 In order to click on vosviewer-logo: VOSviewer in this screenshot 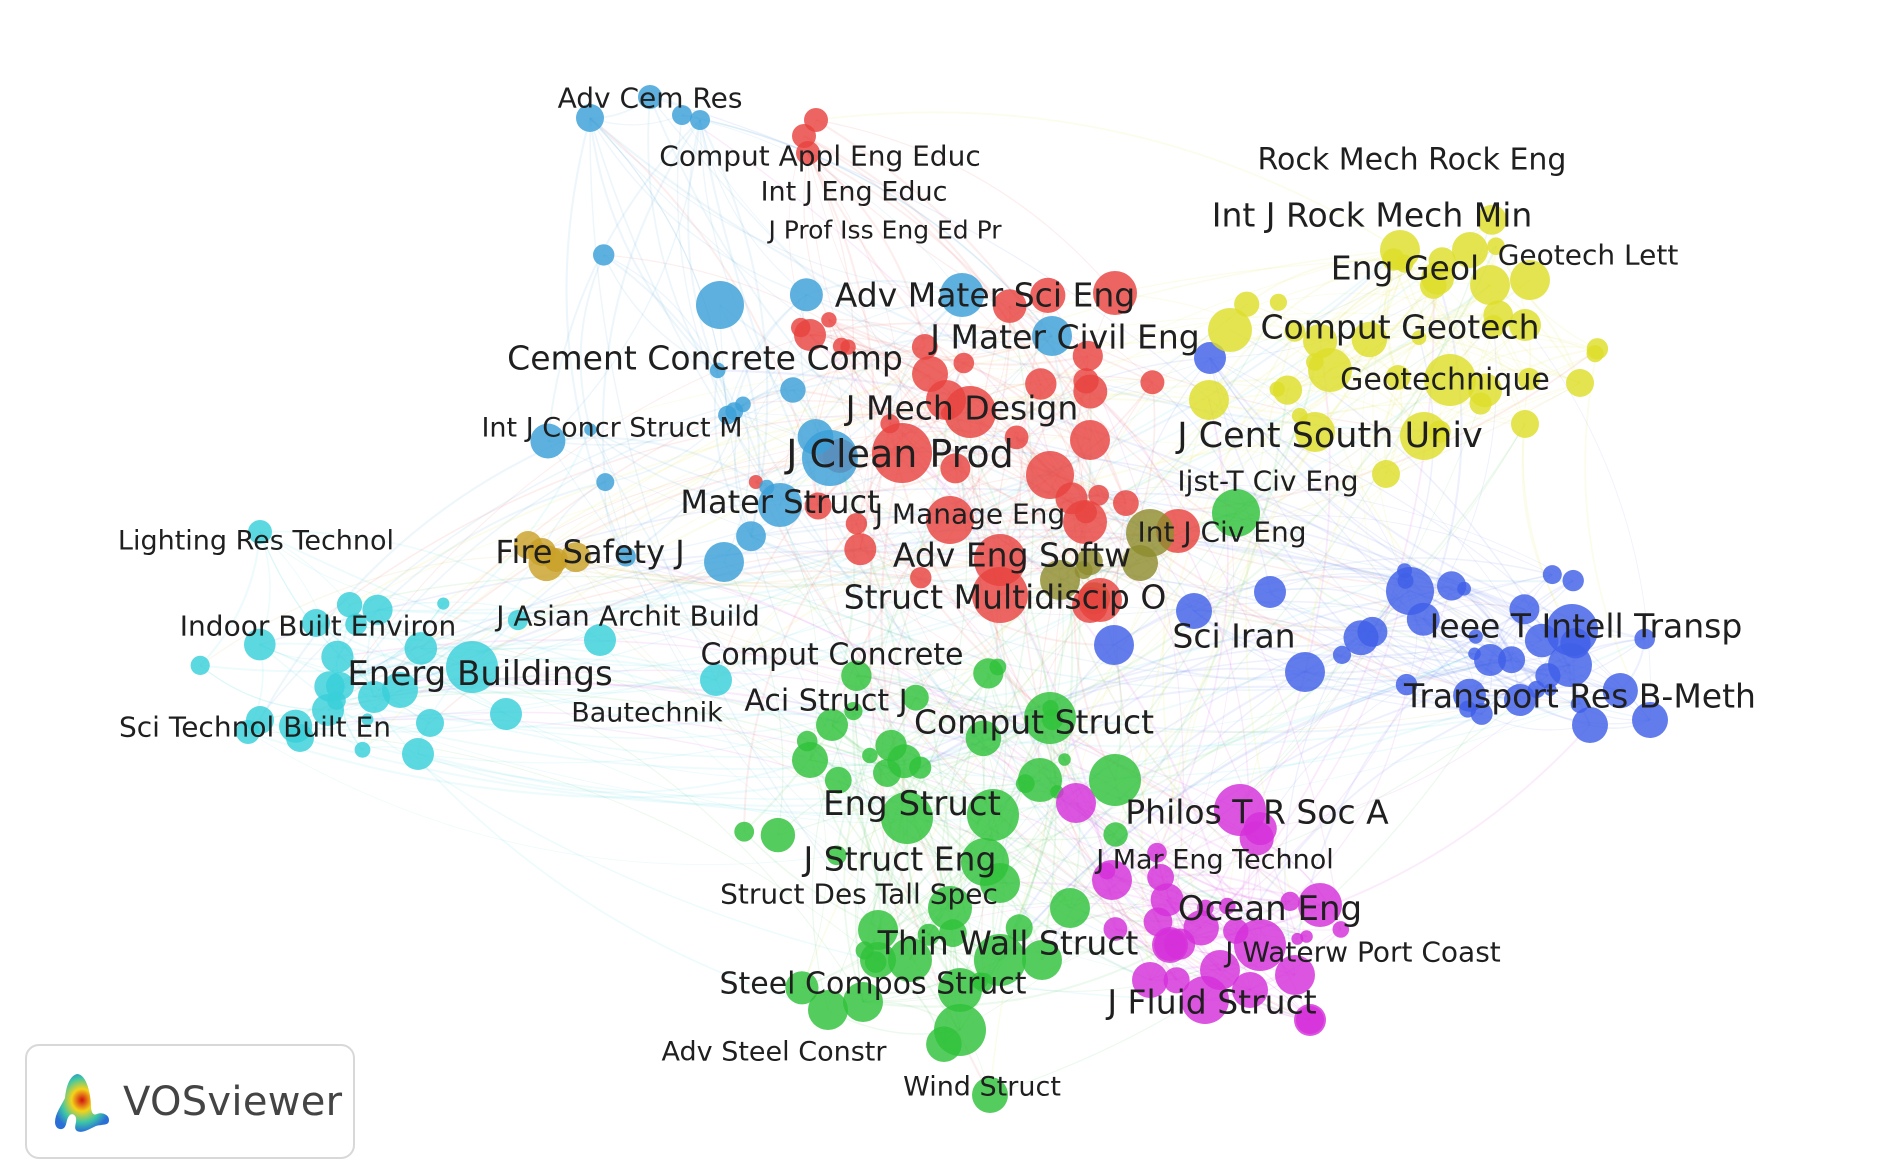, I will do `click(190, 1101)`.